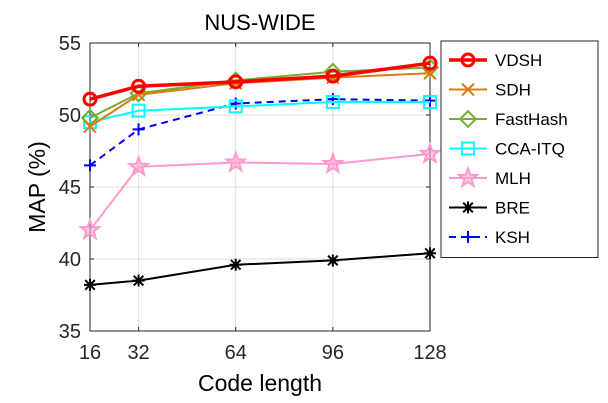  Describe the element at coordinates (70, 260) in the screenshot. I see `y-tick-label: 40` at that location.